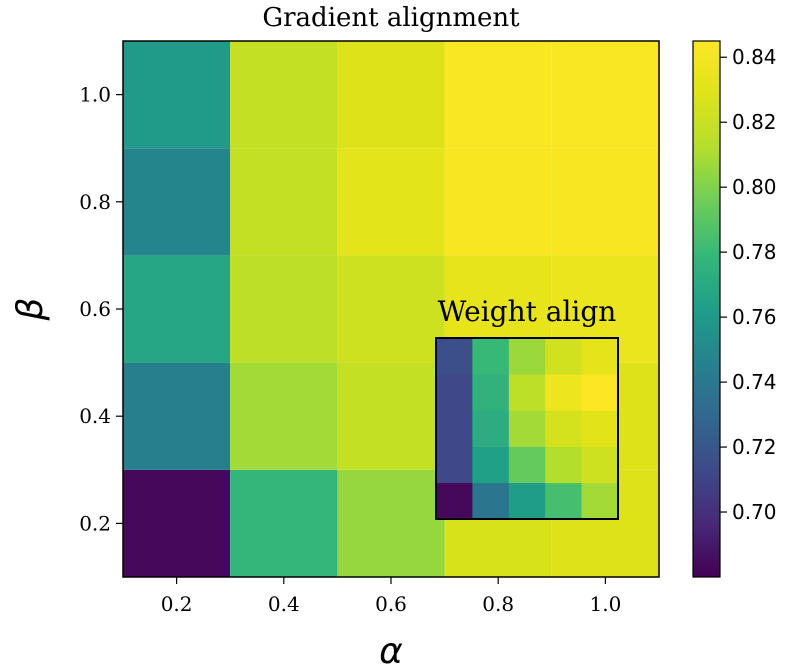  I want to click on colorbar, so click(706, 309).